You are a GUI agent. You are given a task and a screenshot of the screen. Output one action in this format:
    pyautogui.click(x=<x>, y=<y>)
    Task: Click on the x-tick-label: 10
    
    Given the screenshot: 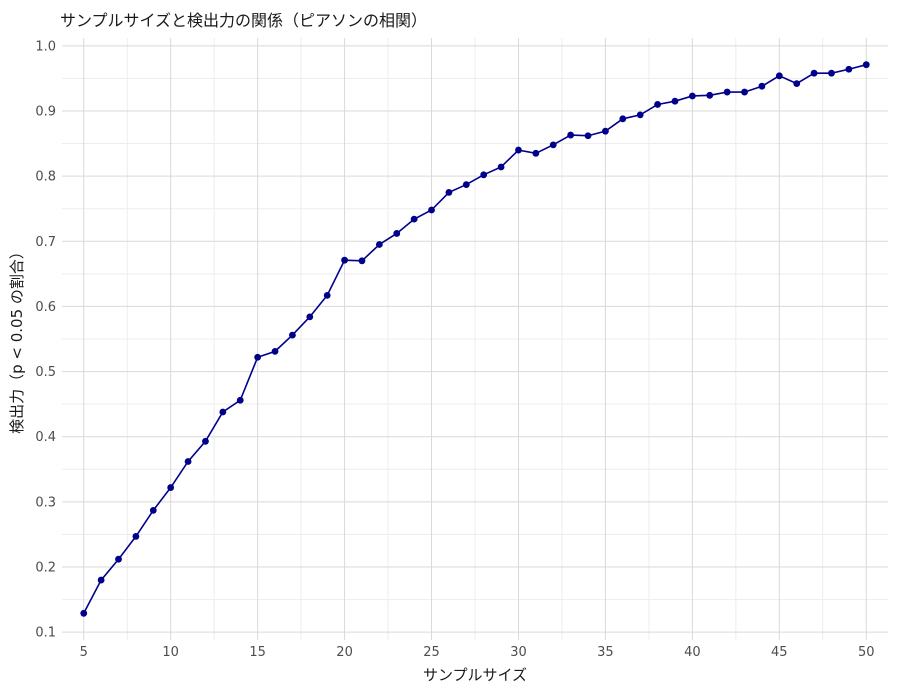 What is the action you would take?
    pyautogui.click(x=170, y=652)
    